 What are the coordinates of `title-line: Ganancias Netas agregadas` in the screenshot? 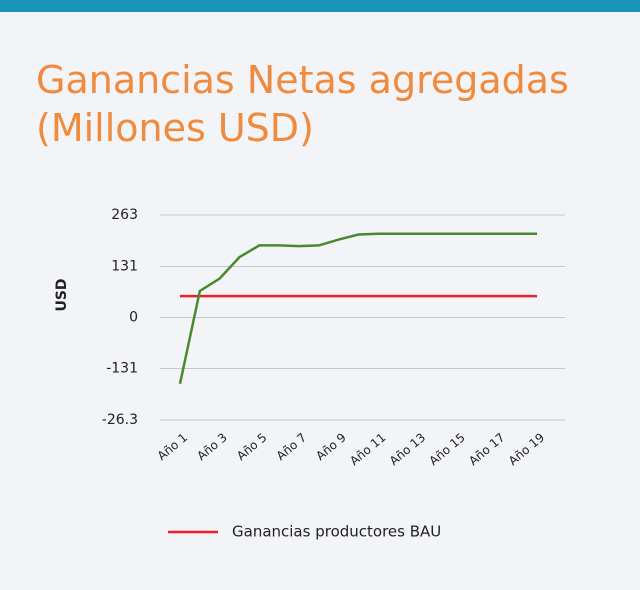 It's located at (302, 80).